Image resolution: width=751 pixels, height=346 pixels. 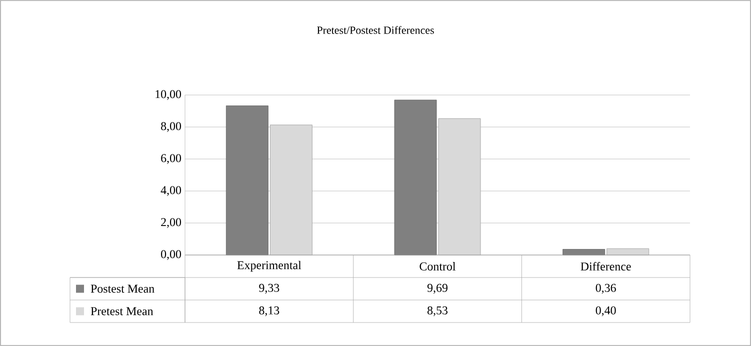 What do you see at coordinates (269, 266) in the screenshot?
I see `x-tick-label: Experimental` at bounding box center [269, 266].